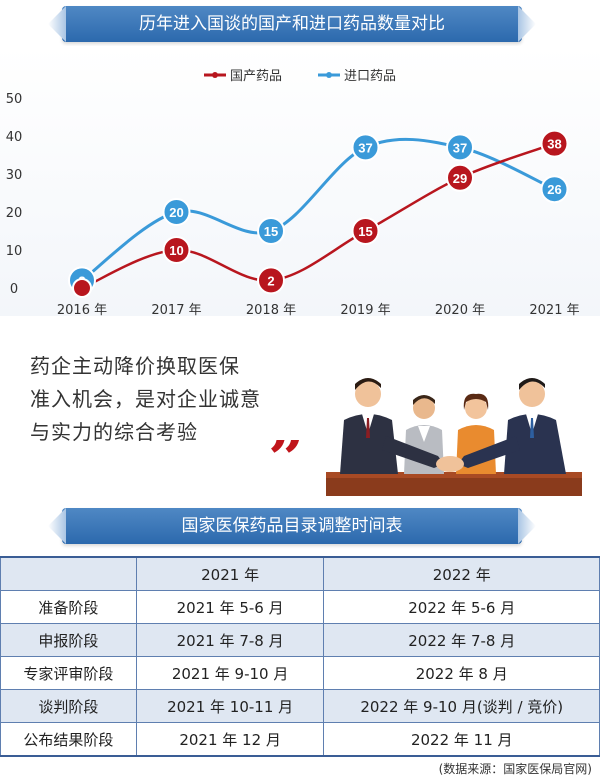 This screenshot has width=600, height=784. I want to click on x-tick-label: 2016 年, so click(82, 309).